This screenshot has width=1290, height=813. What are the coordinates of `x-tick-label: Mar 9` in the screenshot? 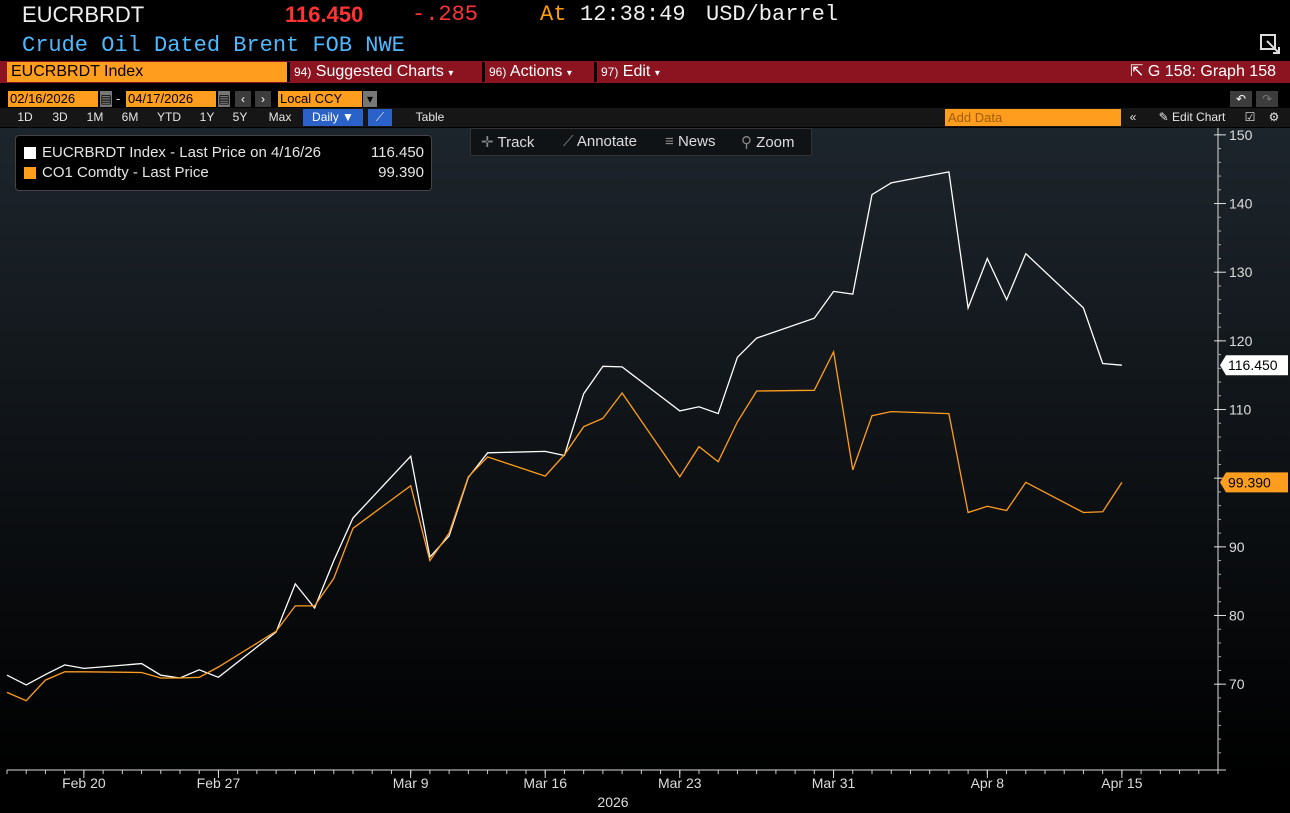 It's located at (411, 783).